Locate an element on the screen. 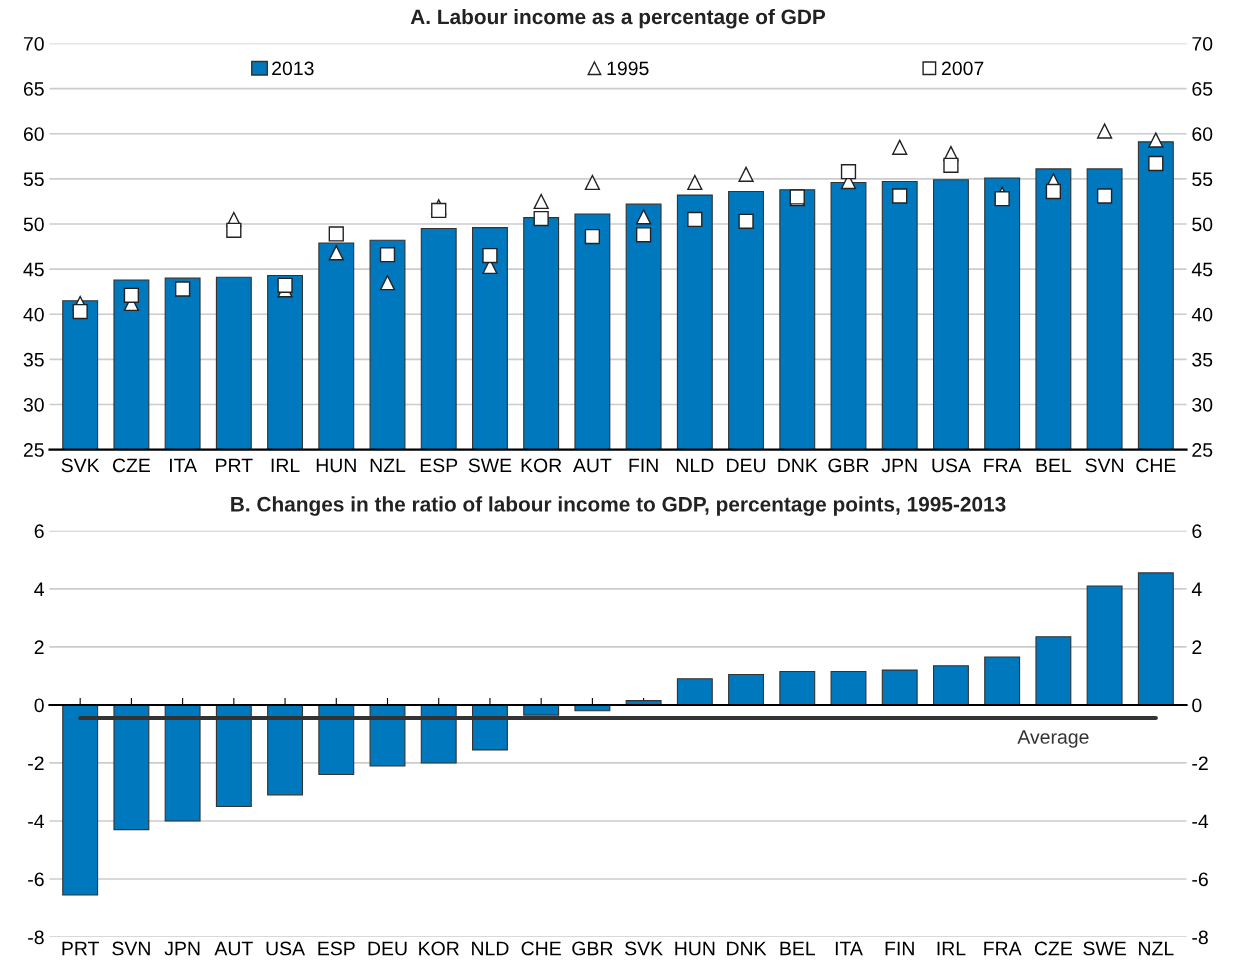 The width and height of the screenshot is (1236, 966). y2-tick-label: -8 is located at coordinates (1200, 937).